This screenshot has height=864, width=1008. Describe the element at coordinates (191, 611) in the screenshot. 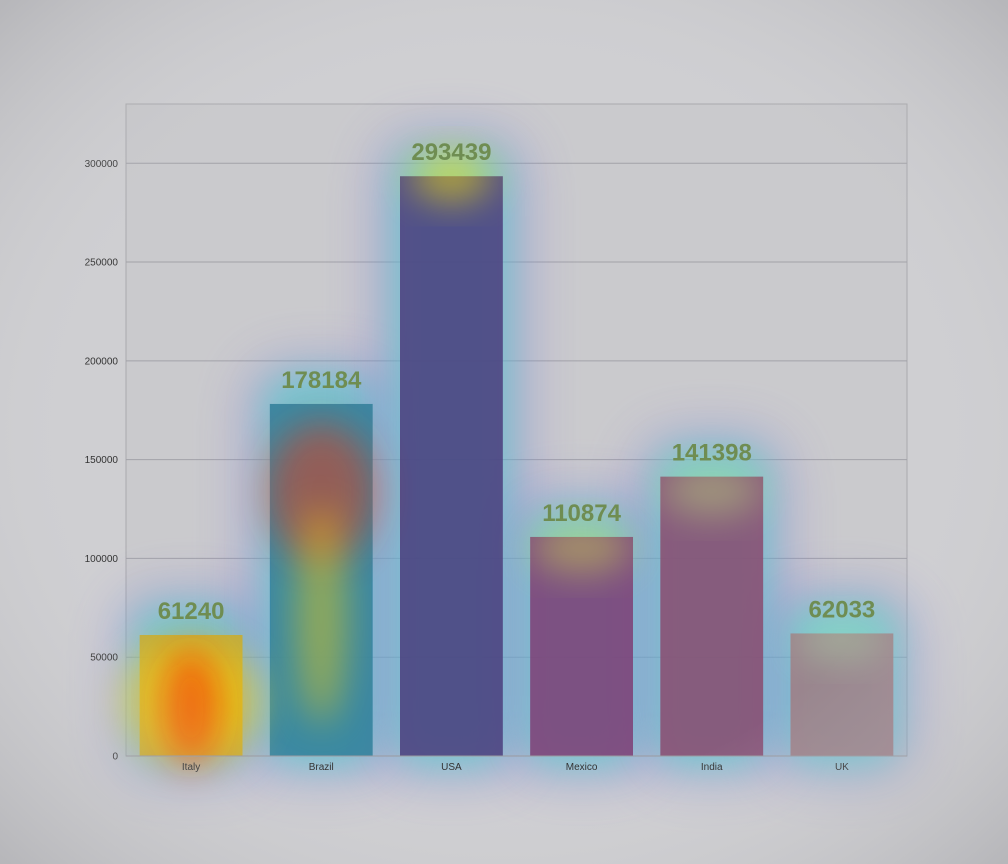

I see `data-label: 61240` at that location.